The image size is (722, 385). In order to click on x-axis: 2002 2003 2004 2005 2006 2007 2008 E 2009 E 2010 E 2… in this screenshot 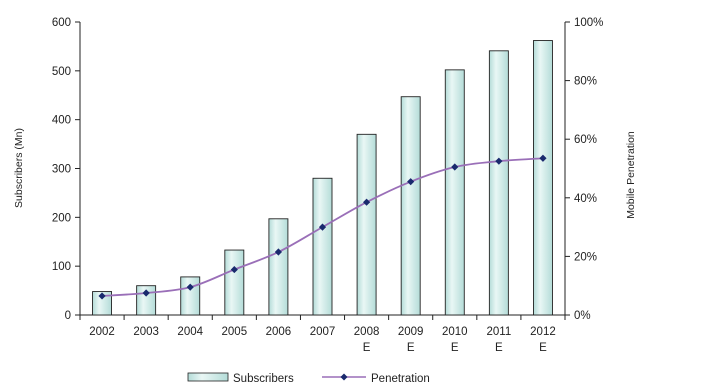, I will do `click(322, 334)`.